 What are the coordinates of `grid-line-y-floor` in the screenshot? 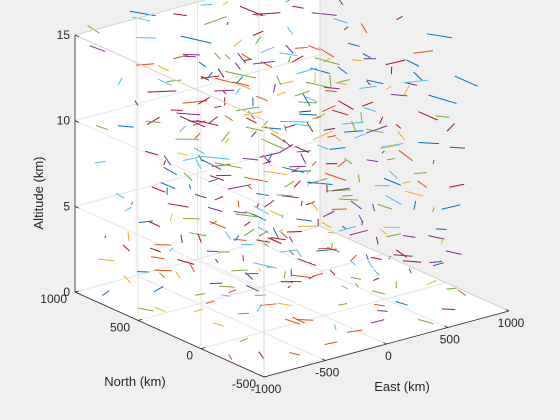 It's located at (260, 287).